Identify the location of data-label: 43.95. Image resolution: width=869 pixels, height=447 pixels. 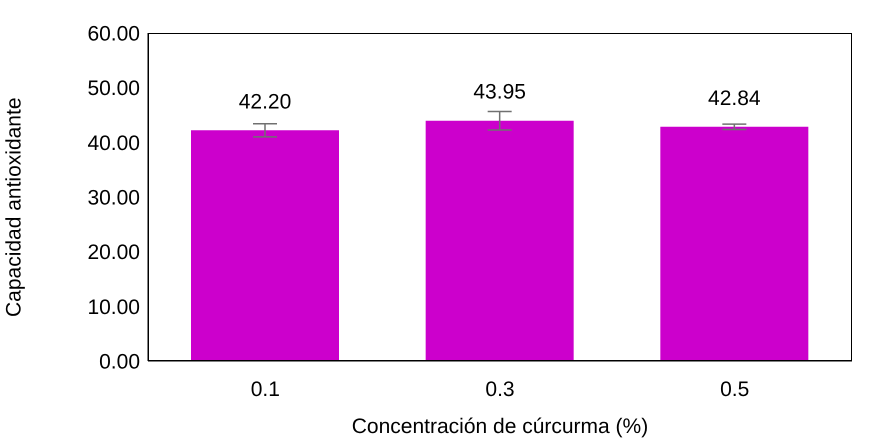
(499, 92).